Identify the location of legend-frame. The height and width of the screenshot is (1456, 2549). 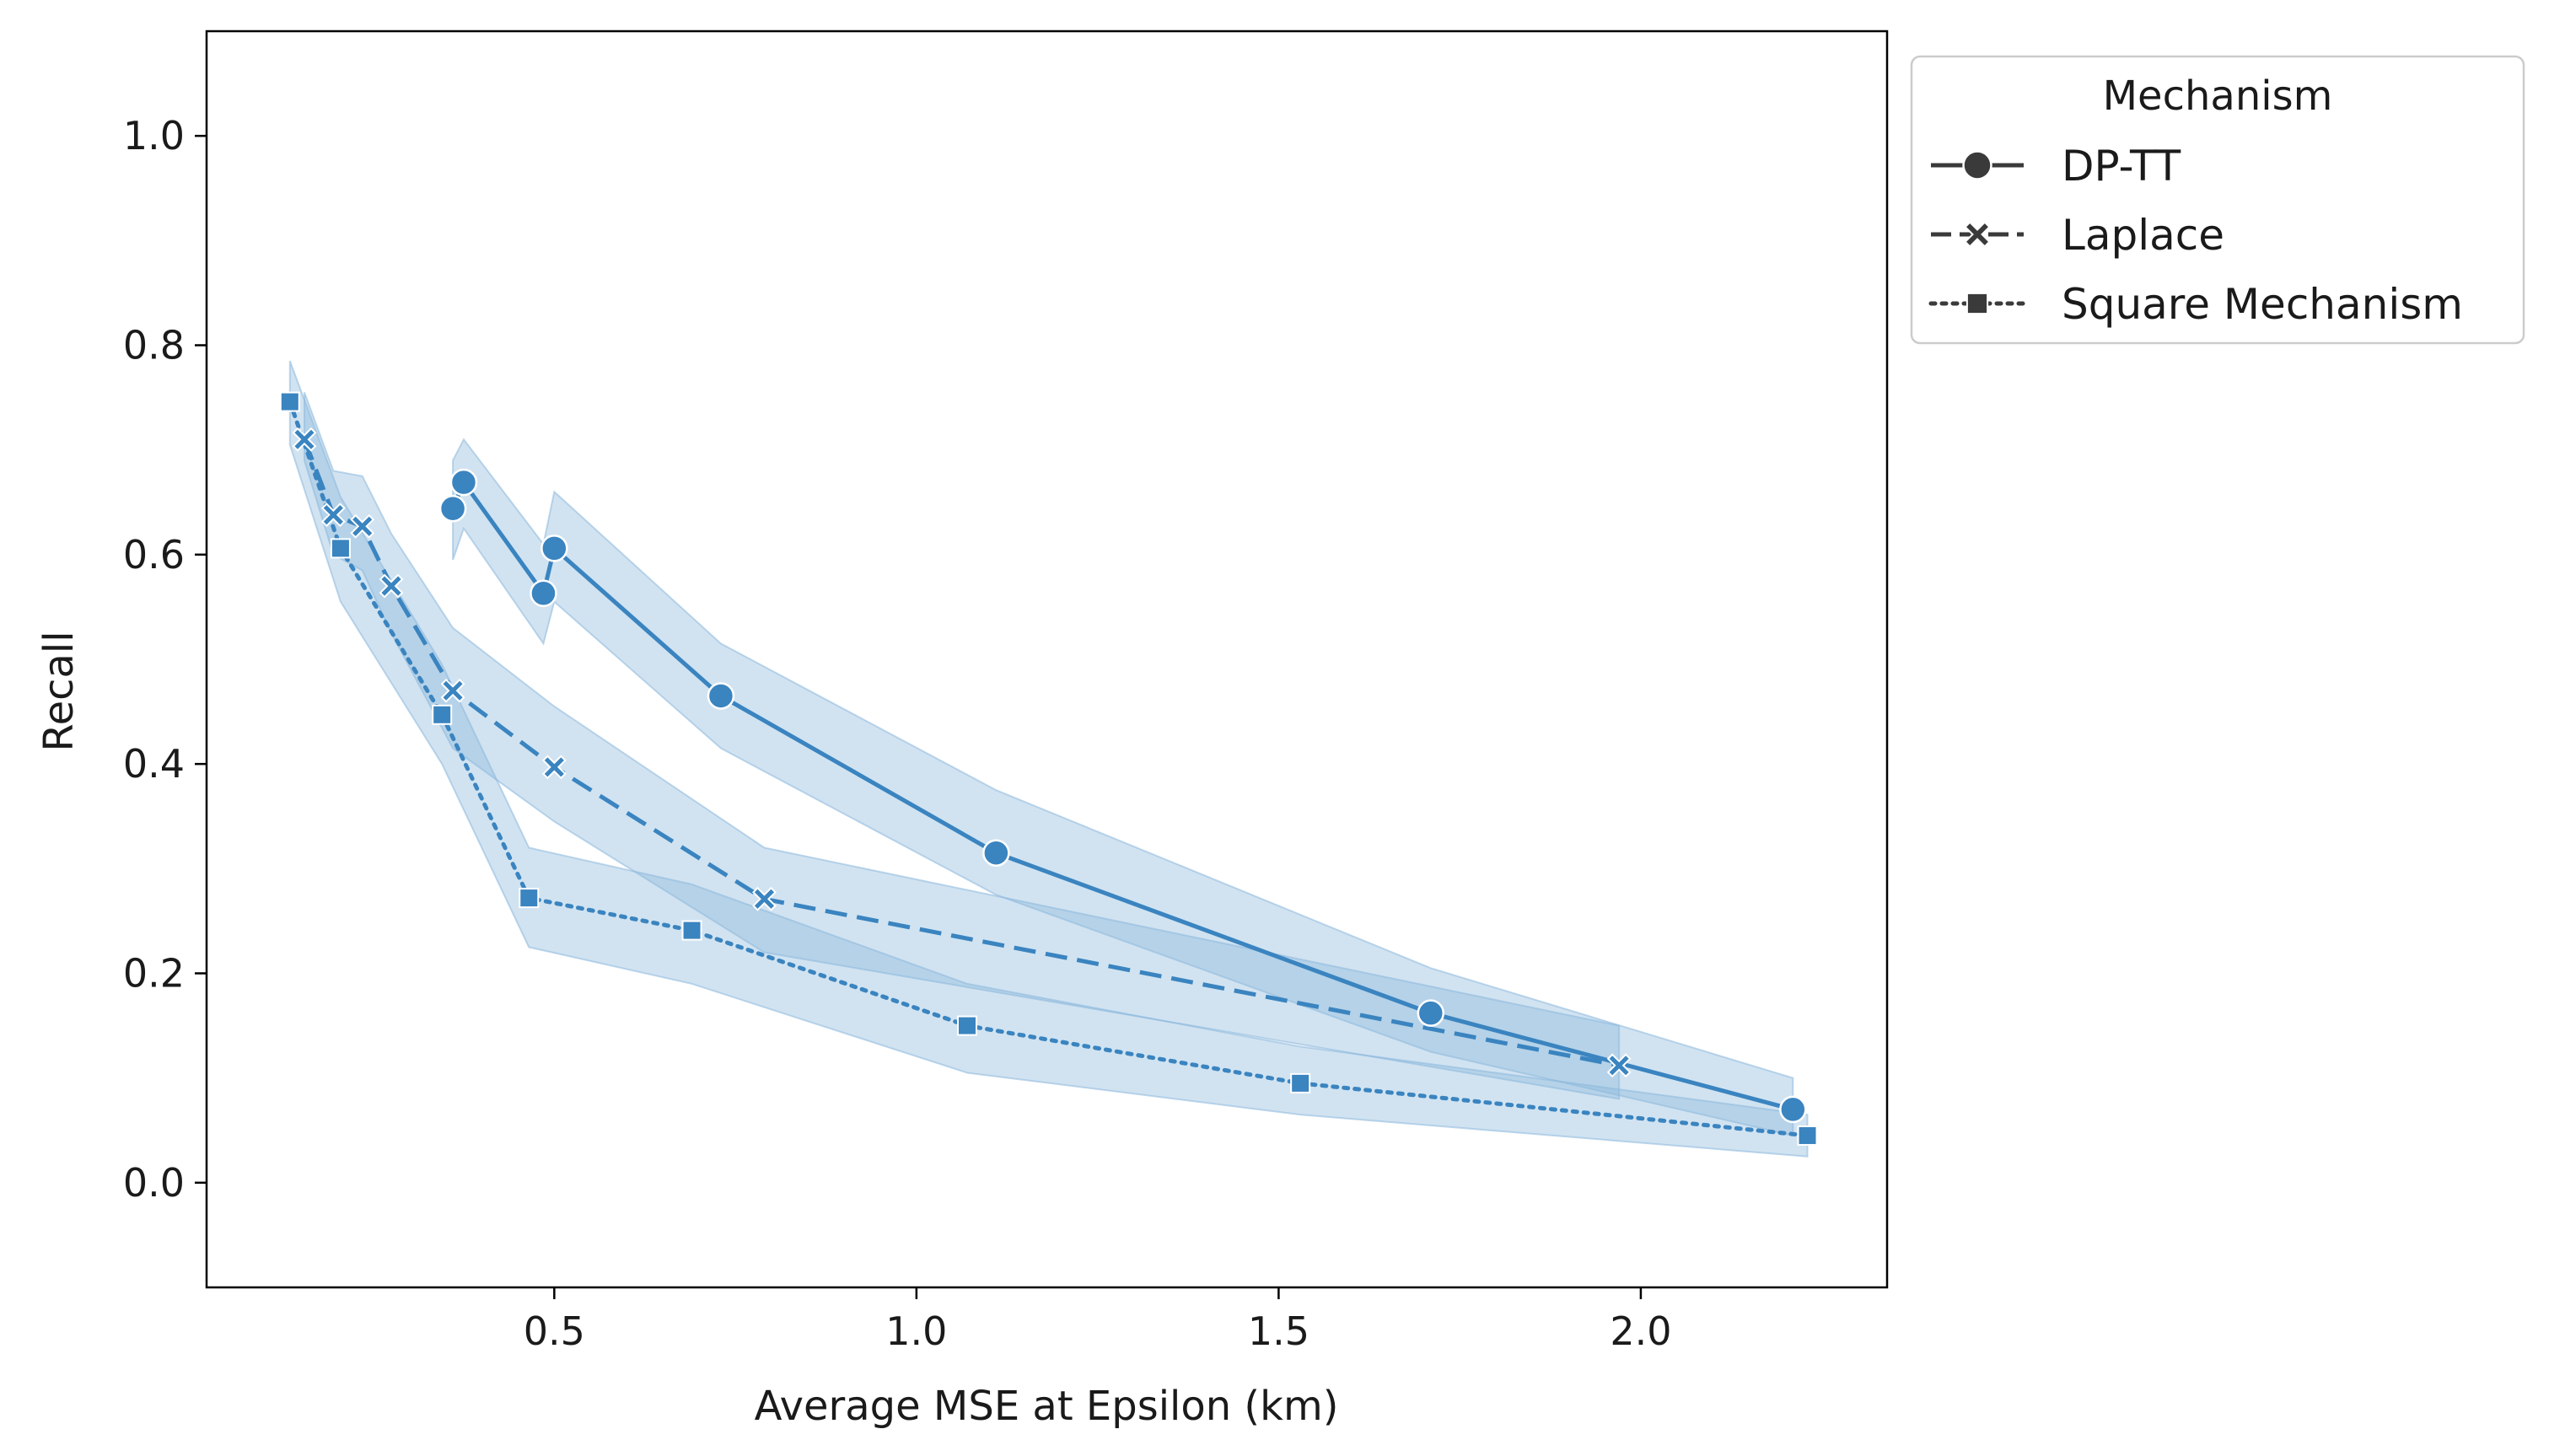
(2217, 200).